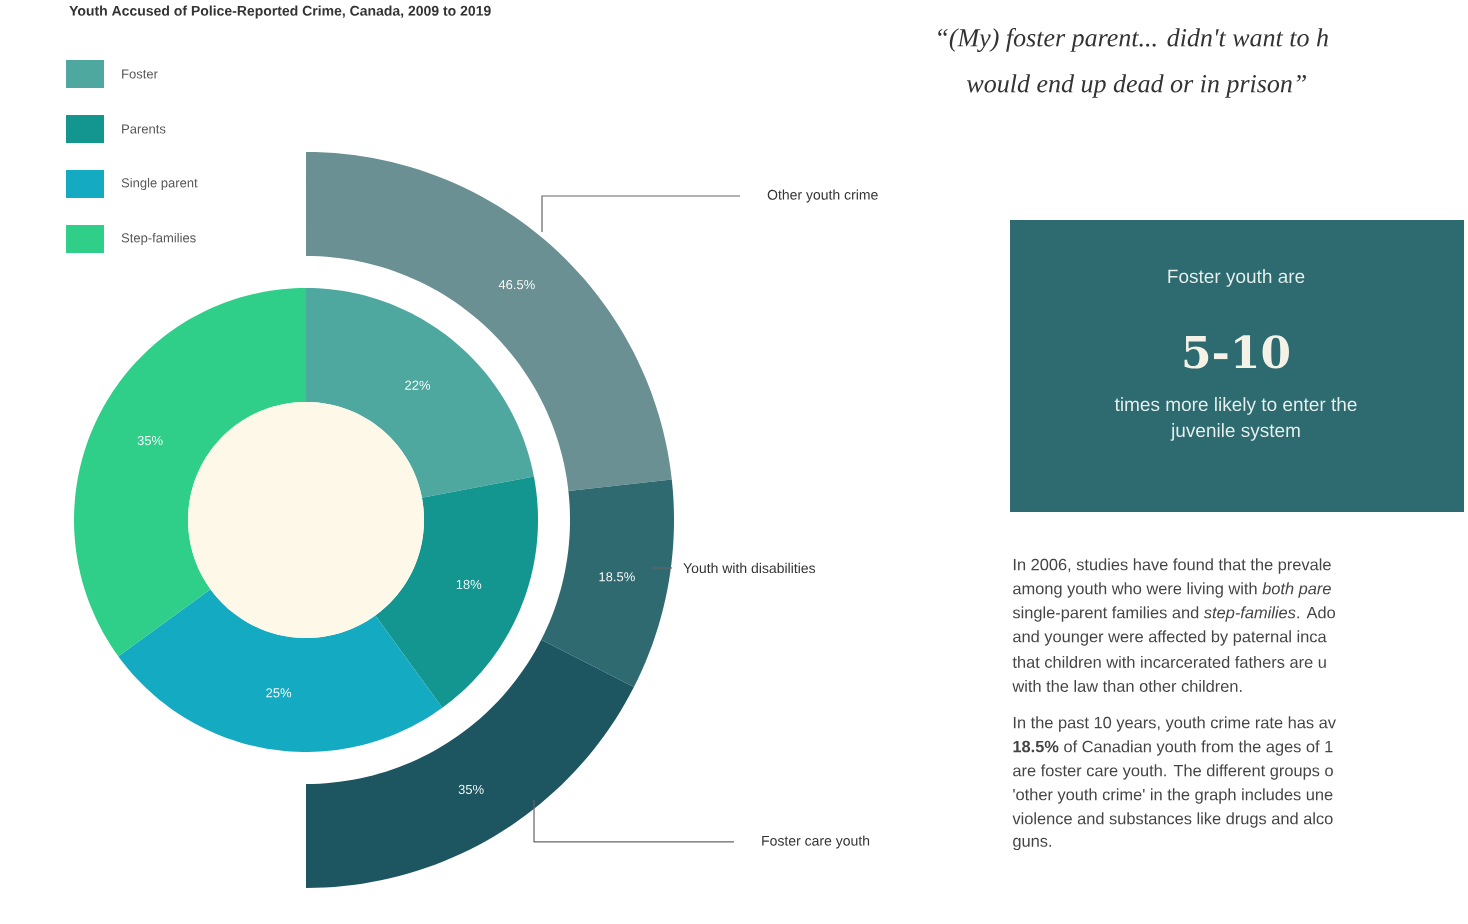 The height and width of the screenshot is (924, 1468). What do you see at coordinates (1169, 661) in the screenshot?
I see `text: that children with incarcerated fathers are u` at bounding box center [1169, 661].